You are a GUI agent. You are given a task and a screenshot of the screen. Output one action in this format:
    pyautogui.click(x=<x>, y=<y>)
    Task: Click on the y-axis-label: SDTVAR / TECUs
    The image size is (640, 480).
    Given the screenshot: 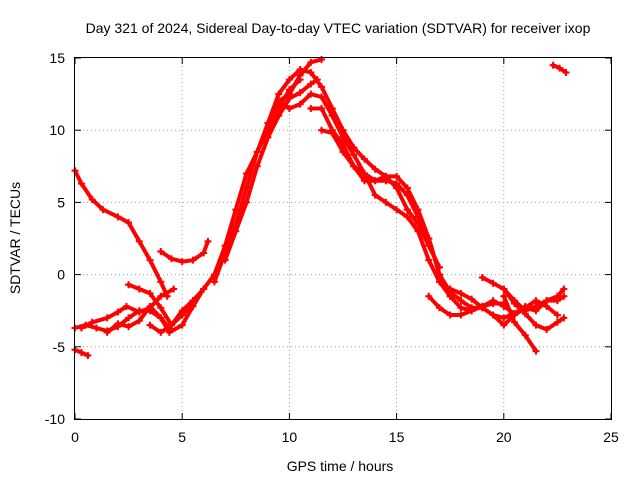 What is the action you would take?
    pyautogui.click(x=15, y=238)
    